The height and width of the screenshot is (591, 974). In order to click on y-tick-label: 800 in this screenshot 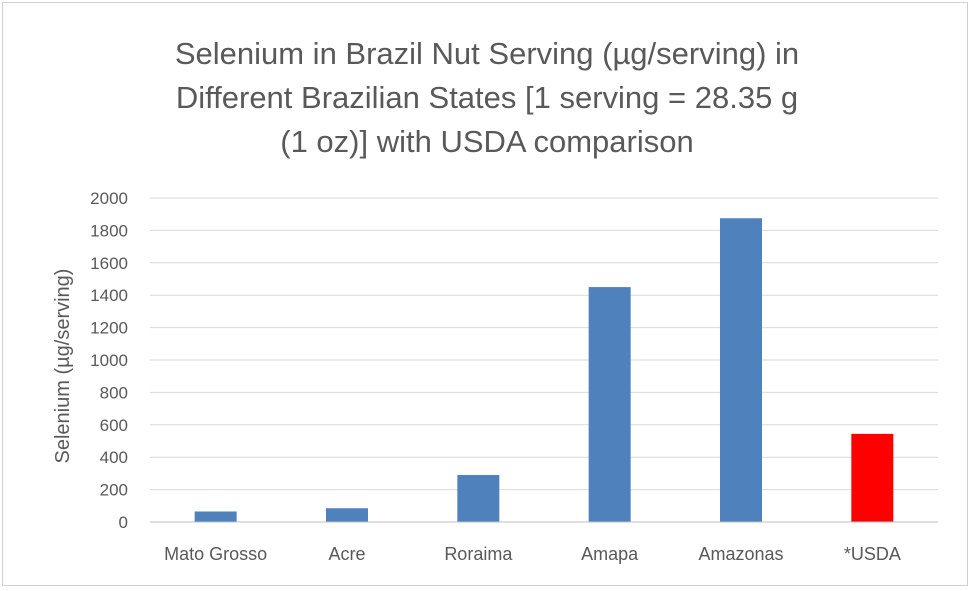, I will do `click(114, 392)`.